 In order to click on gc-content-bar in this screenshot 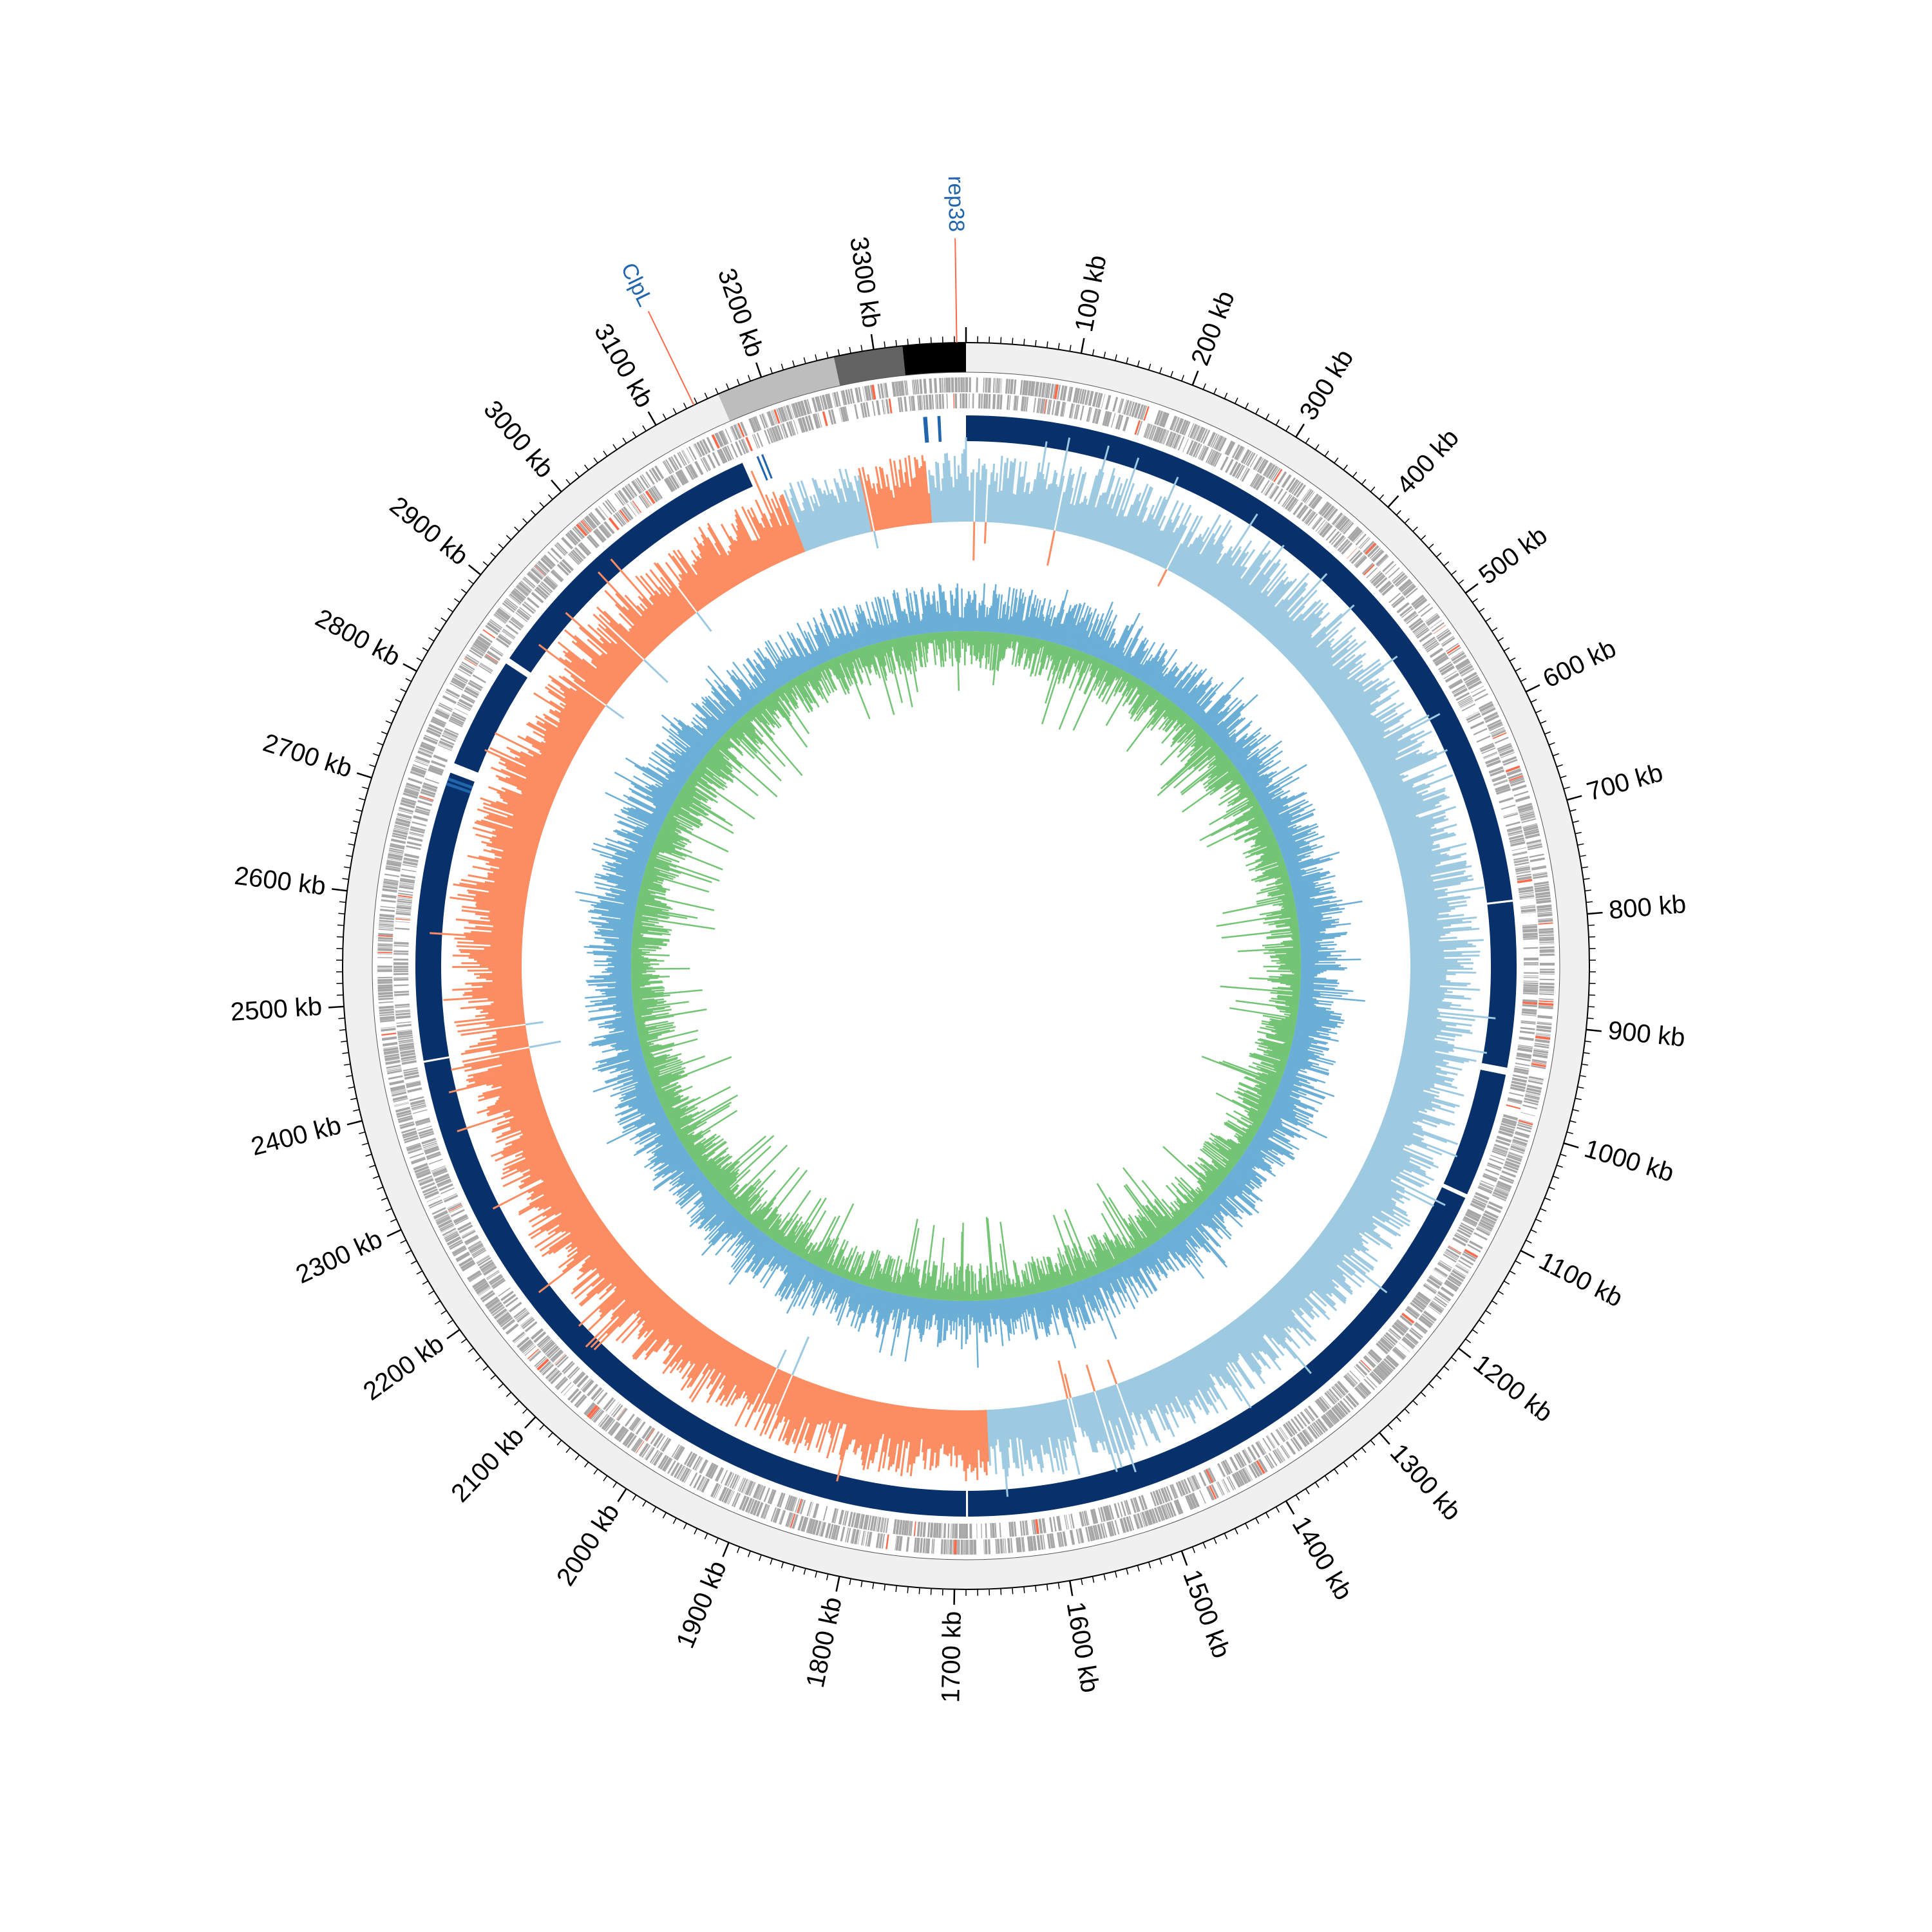, I will do `click(973, 616)`.